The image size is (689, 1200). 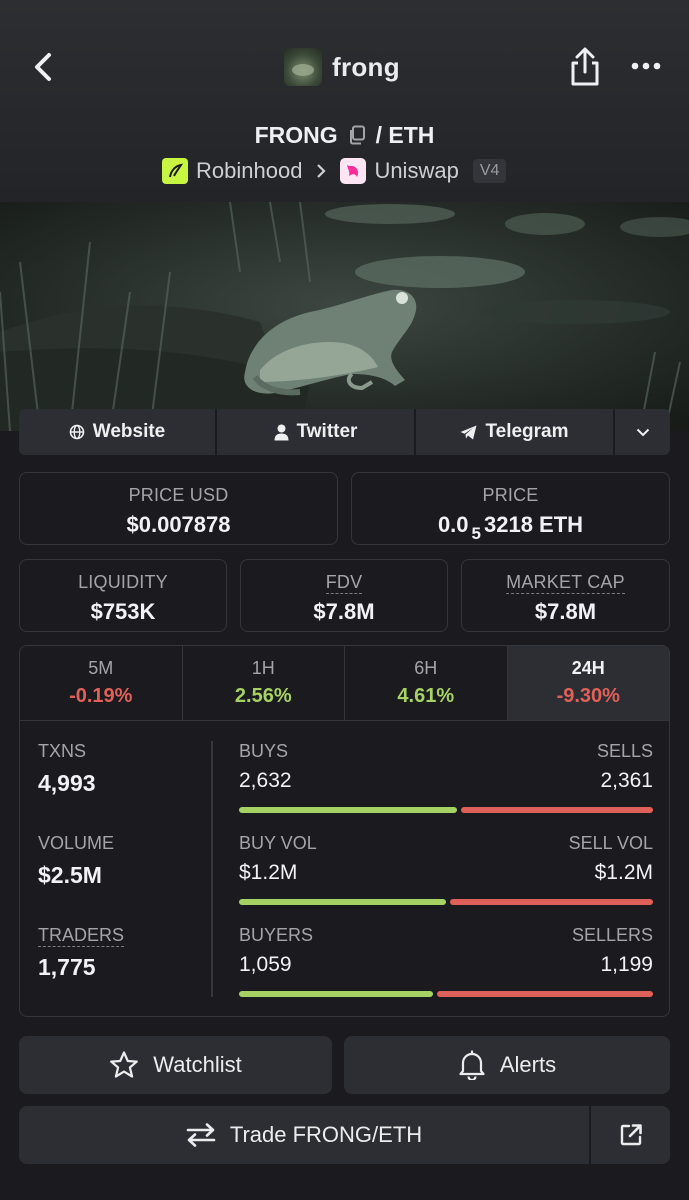 I want to click on tab-1h-label: 1H, so click(x=263, y=668).